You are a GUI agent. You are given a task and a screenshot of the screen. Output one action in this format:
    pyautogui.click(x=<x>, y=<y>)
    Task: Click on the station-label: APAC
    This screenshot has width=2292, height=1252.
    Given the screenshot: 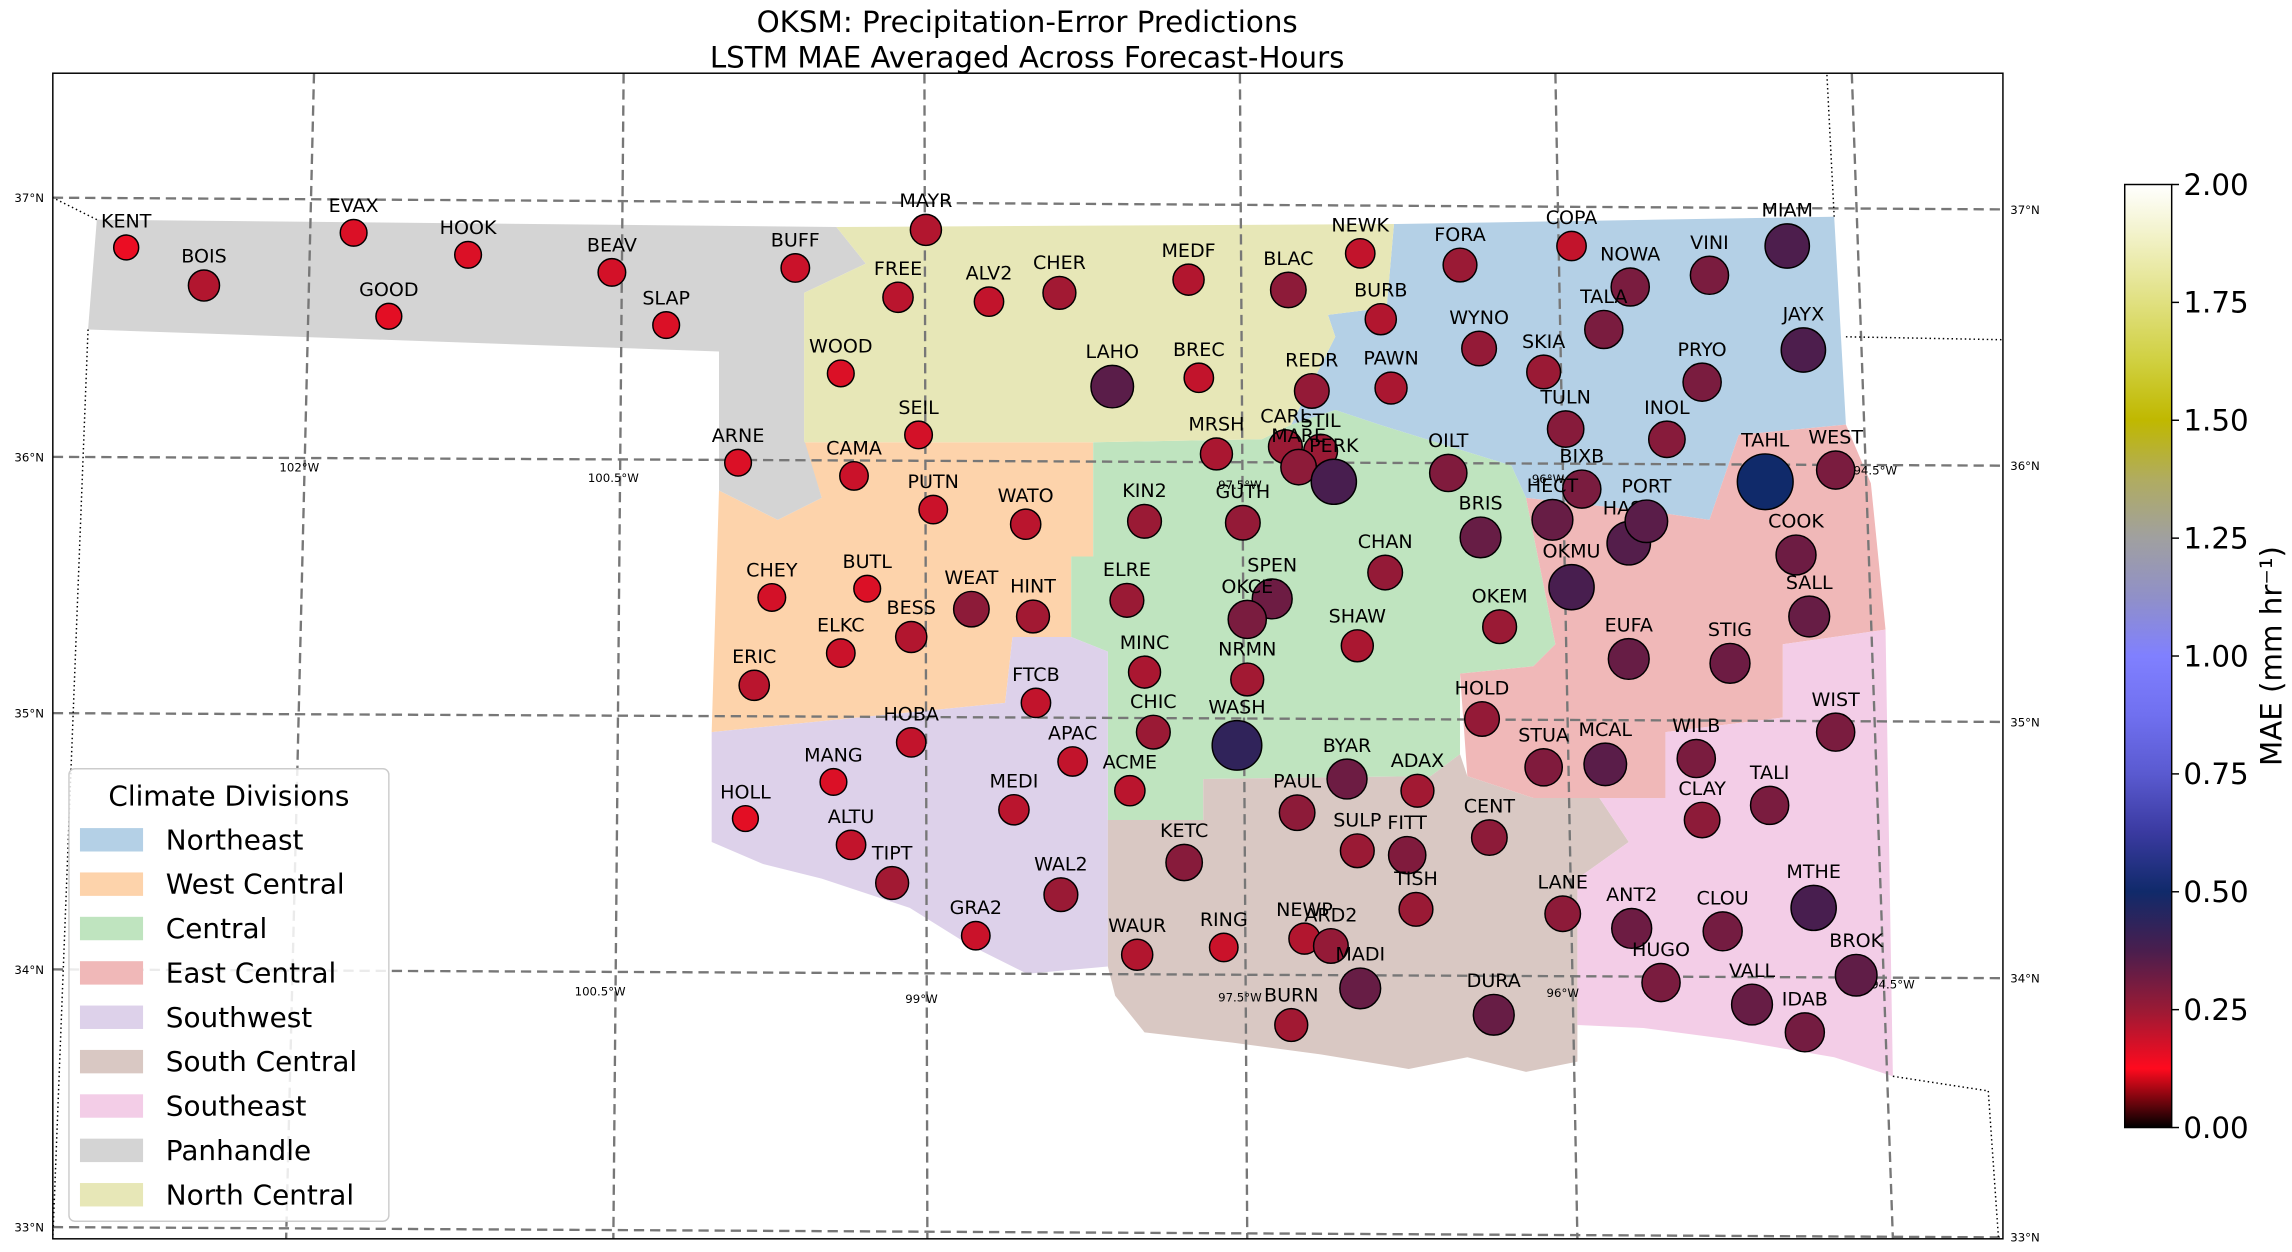 What is the action you would take?
    pyautogui.click(x=1072, y=734)
    